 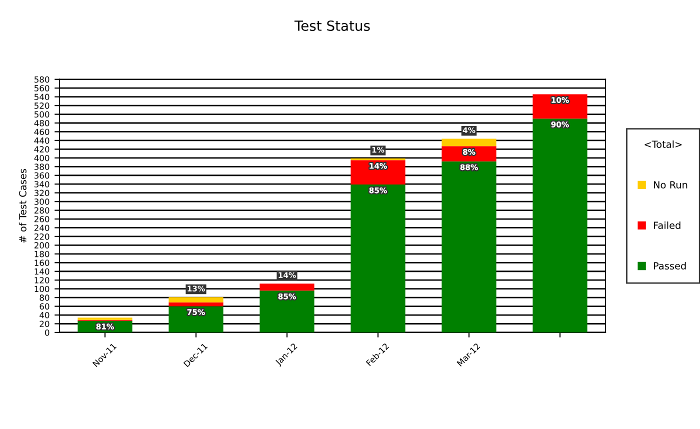 I want to click on y-tick-label: 460, so click(x=42, y=132).